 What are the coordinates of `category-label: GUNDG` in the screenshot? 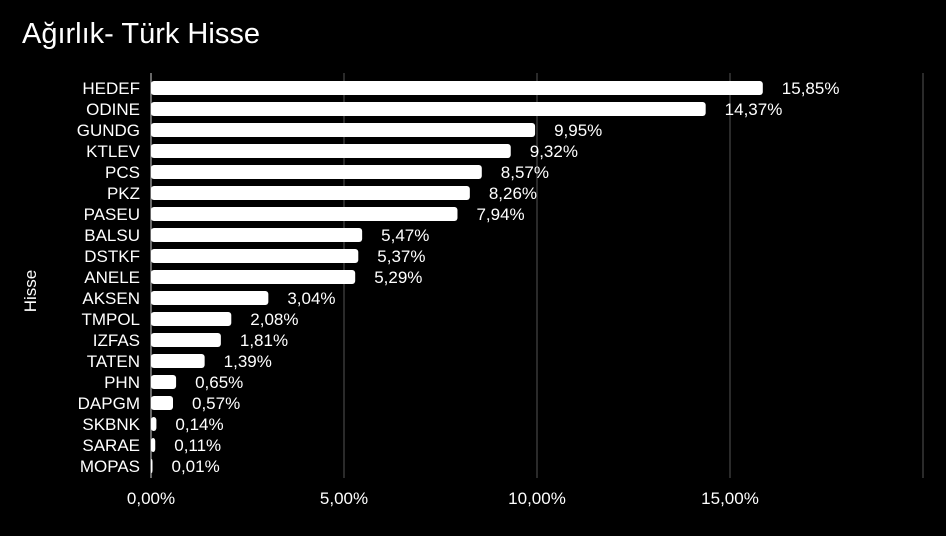 It's located at (108, 130).